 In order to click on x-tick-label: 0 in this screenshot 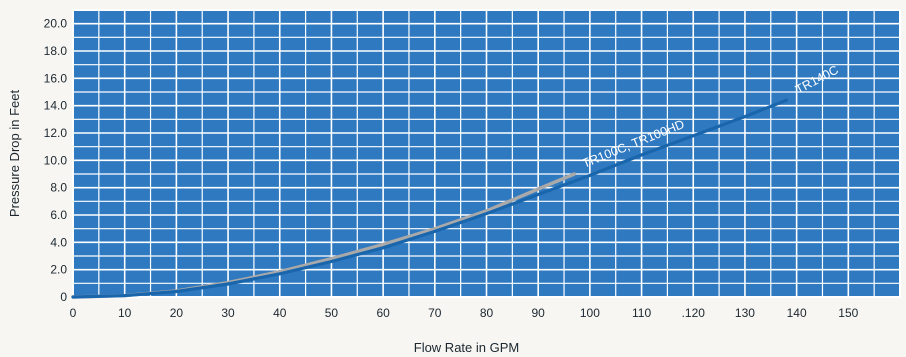, I will do `click(73, 313)`.